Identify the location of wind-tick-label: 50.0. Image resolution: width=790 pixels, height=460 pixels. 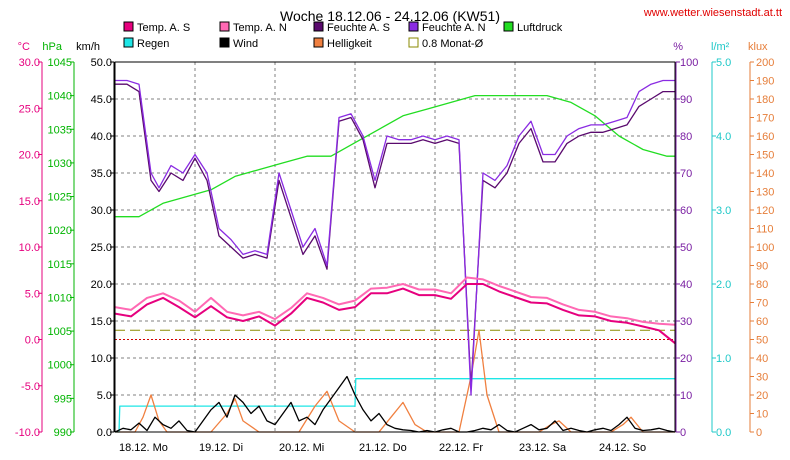
(101, 63).